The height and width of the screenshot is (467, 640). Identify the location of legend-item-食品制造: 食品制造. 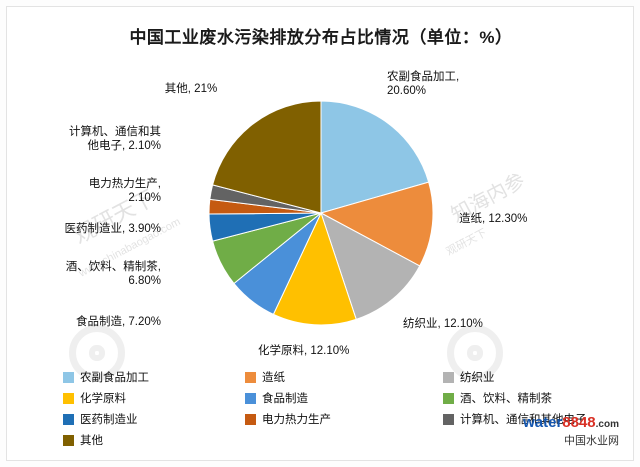
(276, 398).